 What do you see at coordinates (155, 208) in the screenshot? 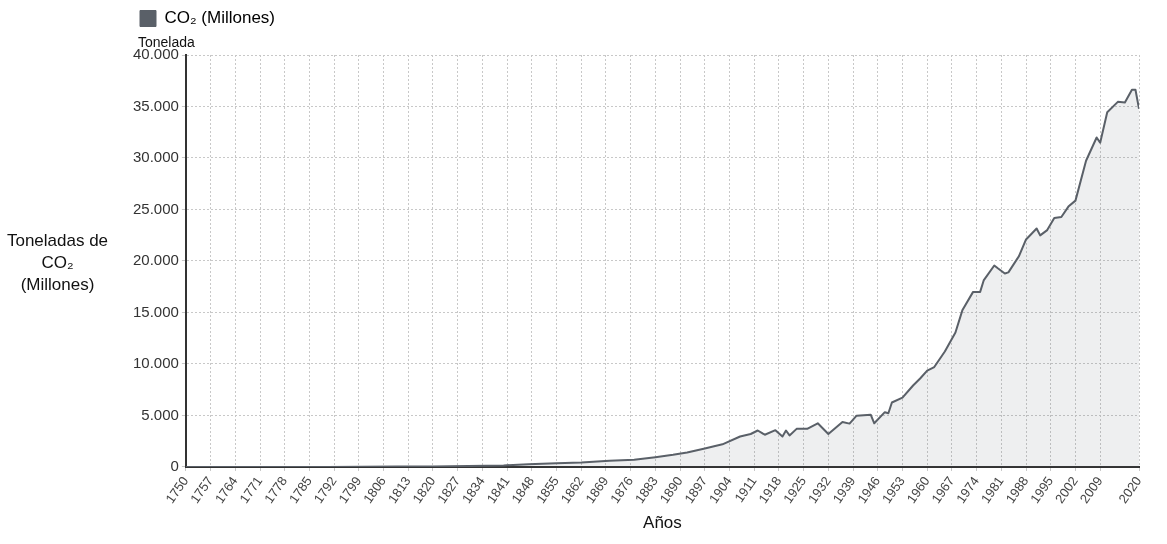
I see `y-tick-label: 25.000` at bounding box center [155, 208].